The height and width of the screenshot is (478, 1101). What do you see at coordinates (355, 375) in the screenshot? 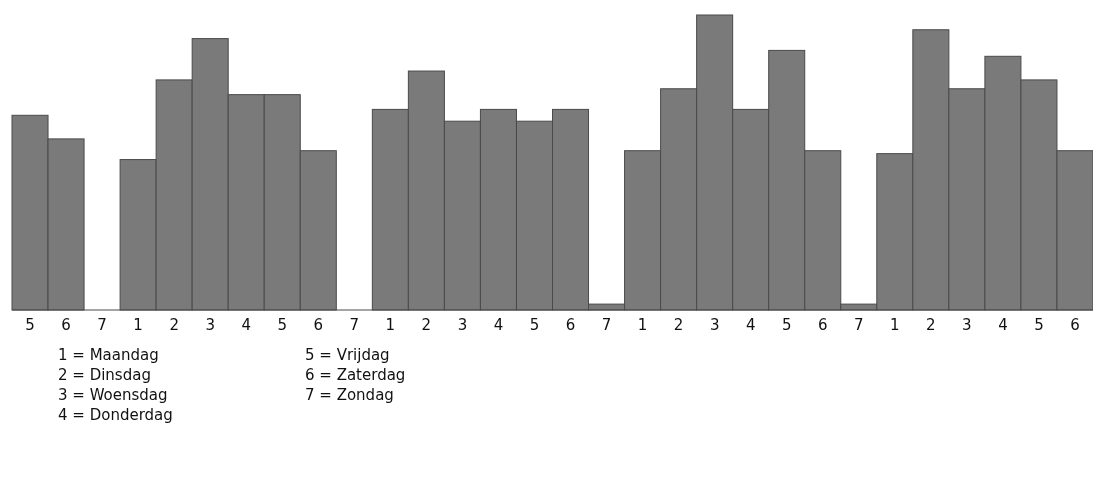
I see `text: 6 = Zaterdag` at bounding box center [355, 375].